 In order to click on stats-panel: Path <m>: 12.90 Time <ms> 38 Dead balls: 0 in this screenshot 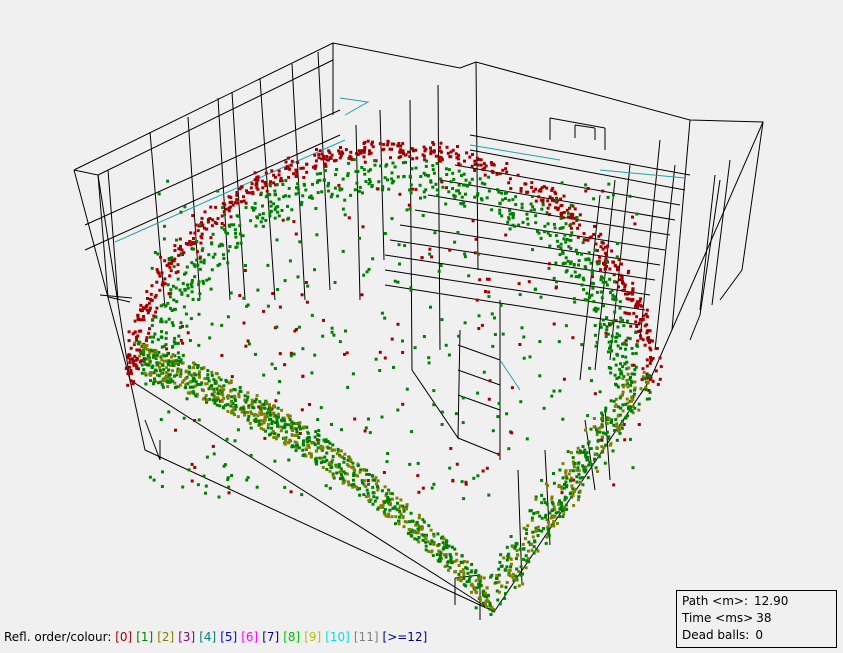, I will do `click(756, 619)`.